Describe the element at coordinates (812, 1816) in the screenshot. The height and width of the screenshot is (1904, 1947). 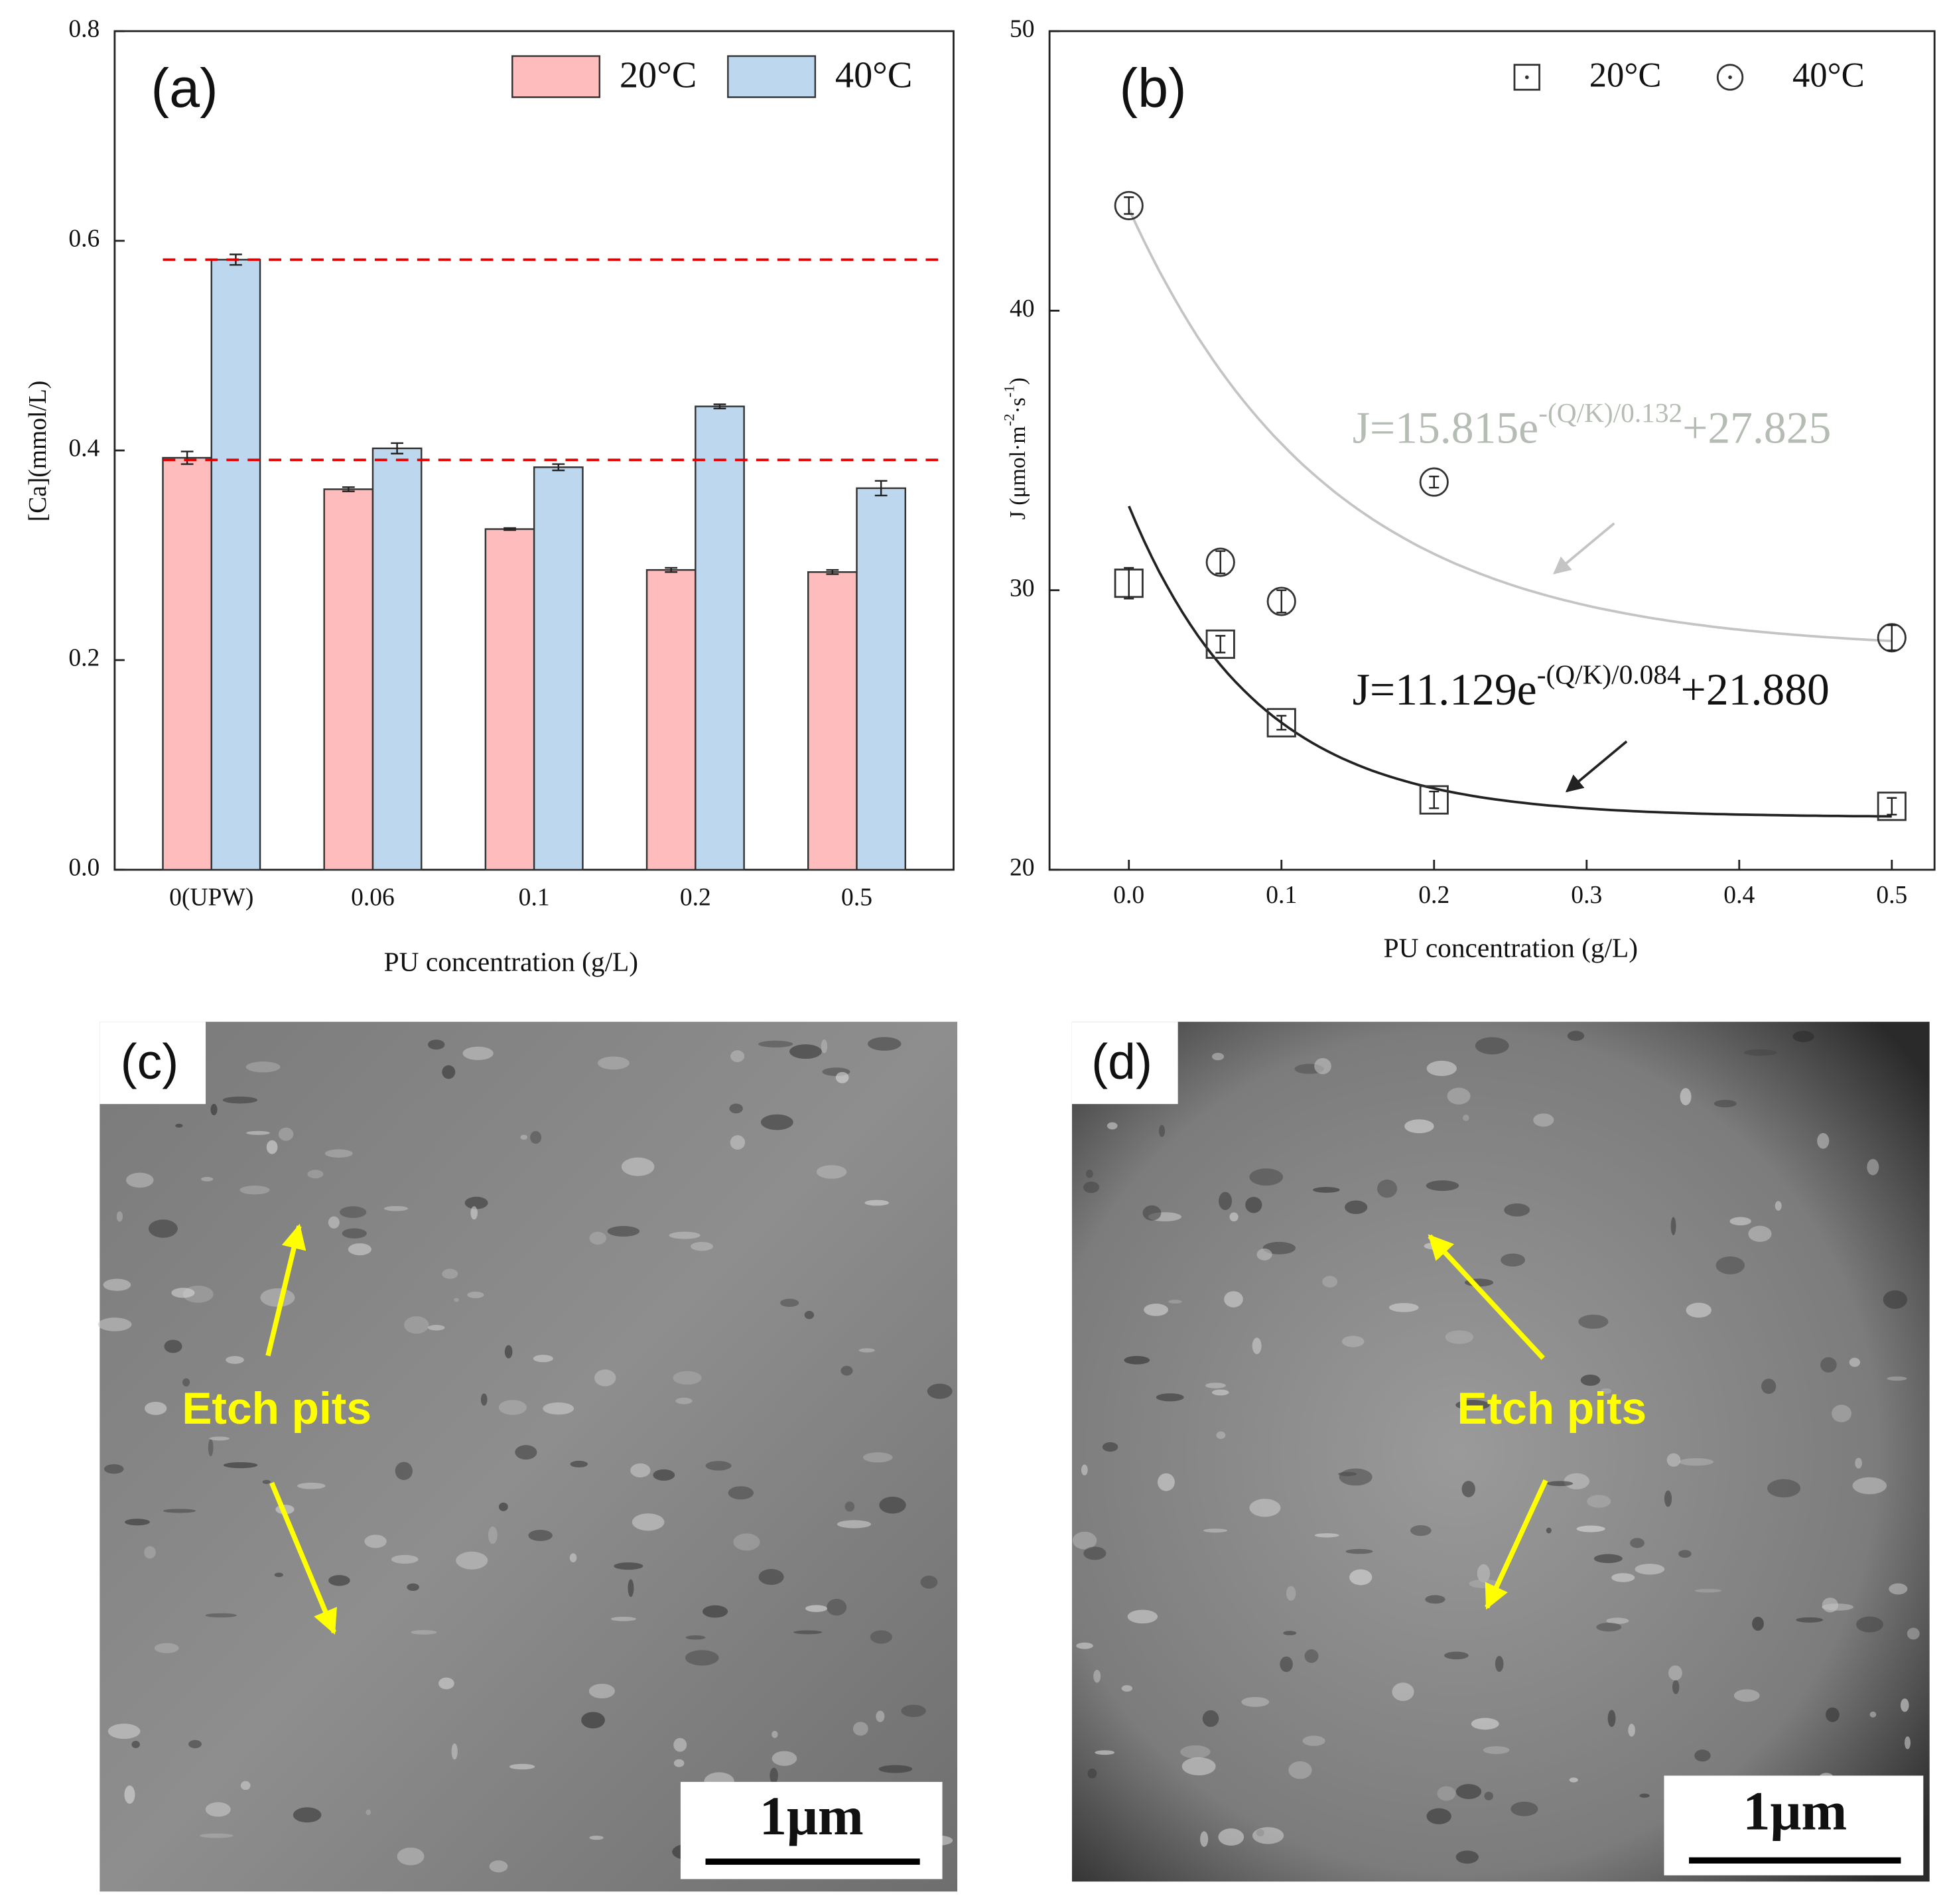
I see `scale-bar-label: 1μm` at that location.